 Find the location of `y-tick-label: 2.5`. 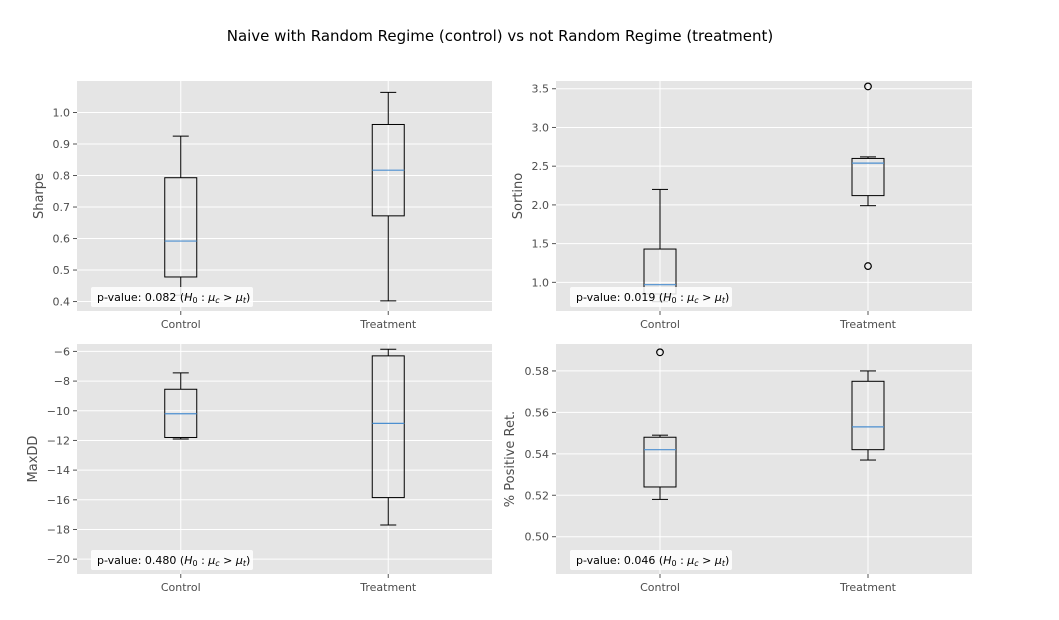

y-tick-label: 2.5 is located at coordinates (541, 166).